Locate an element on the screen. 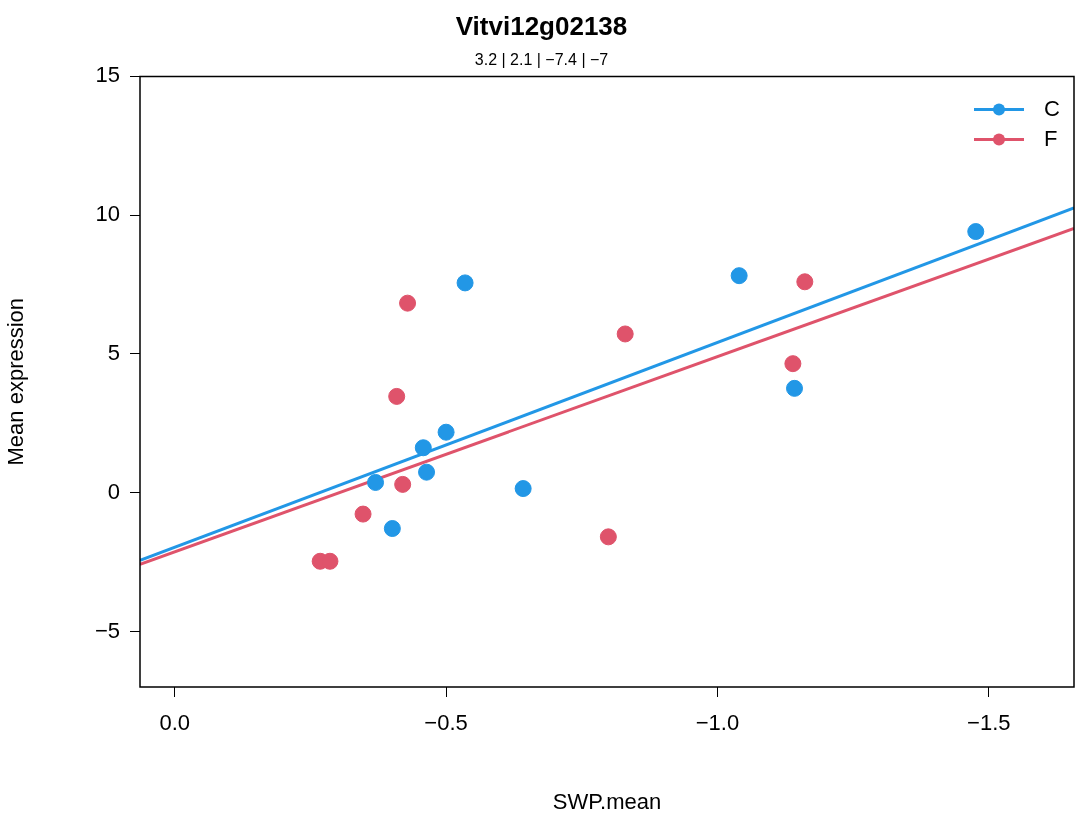  y-tick-label: 0 is located at coordinates (113, 491).